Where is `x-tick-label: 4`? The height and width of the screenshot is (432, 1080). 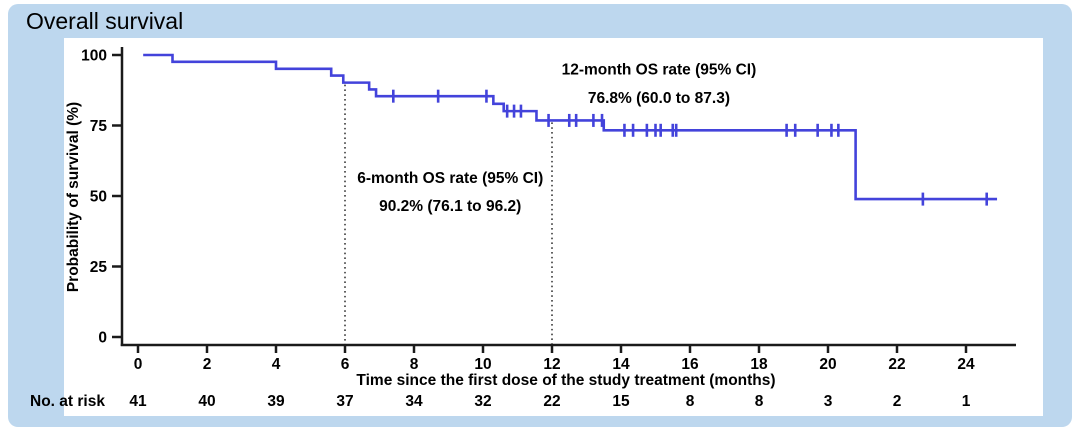 x-tick-label: 4 is located at coordinates (276, 364).